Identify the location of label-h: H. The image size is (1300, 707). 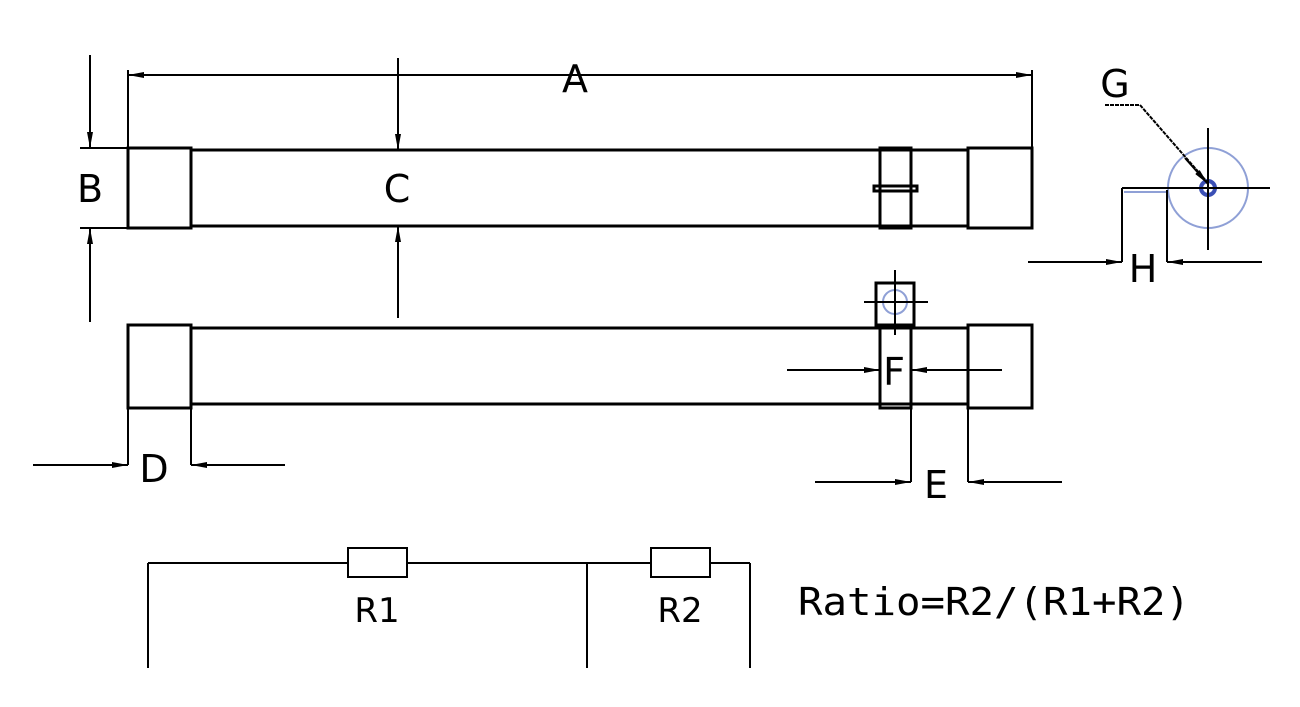
(1143, 269).